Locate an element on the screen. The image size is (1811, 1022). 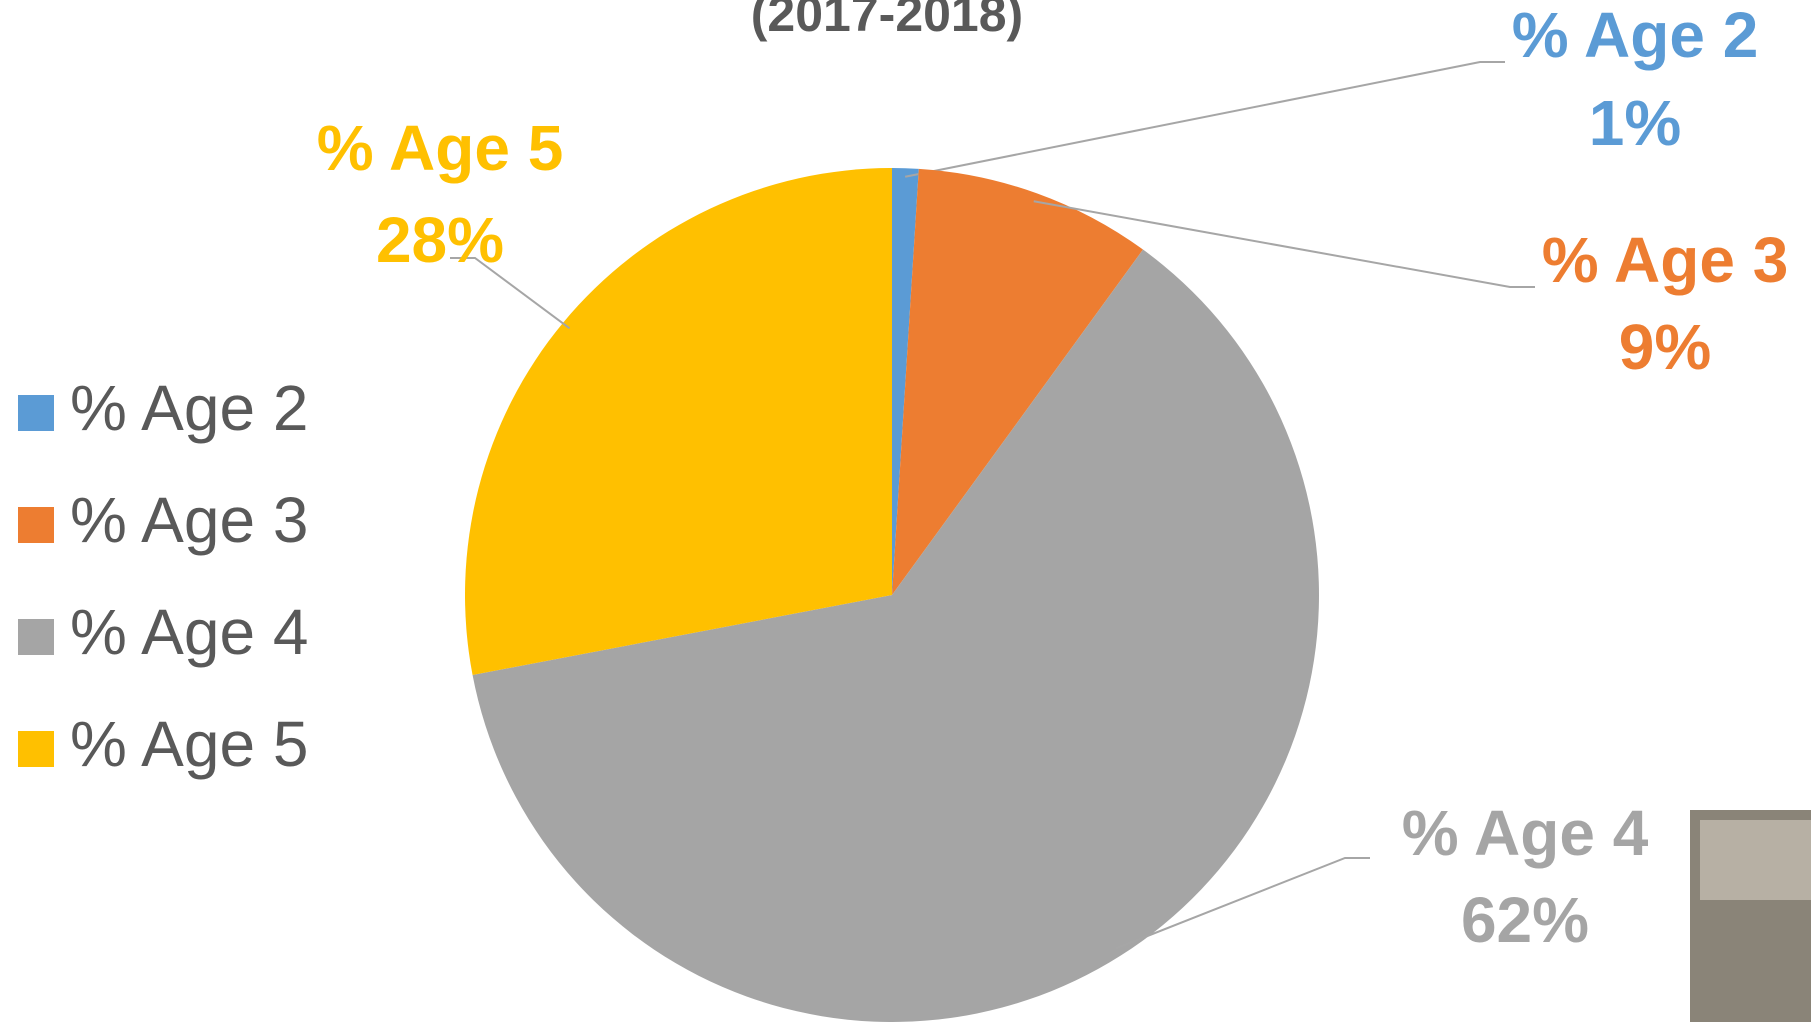
data-label-value: 62% is located at coordinates (1525, 920).